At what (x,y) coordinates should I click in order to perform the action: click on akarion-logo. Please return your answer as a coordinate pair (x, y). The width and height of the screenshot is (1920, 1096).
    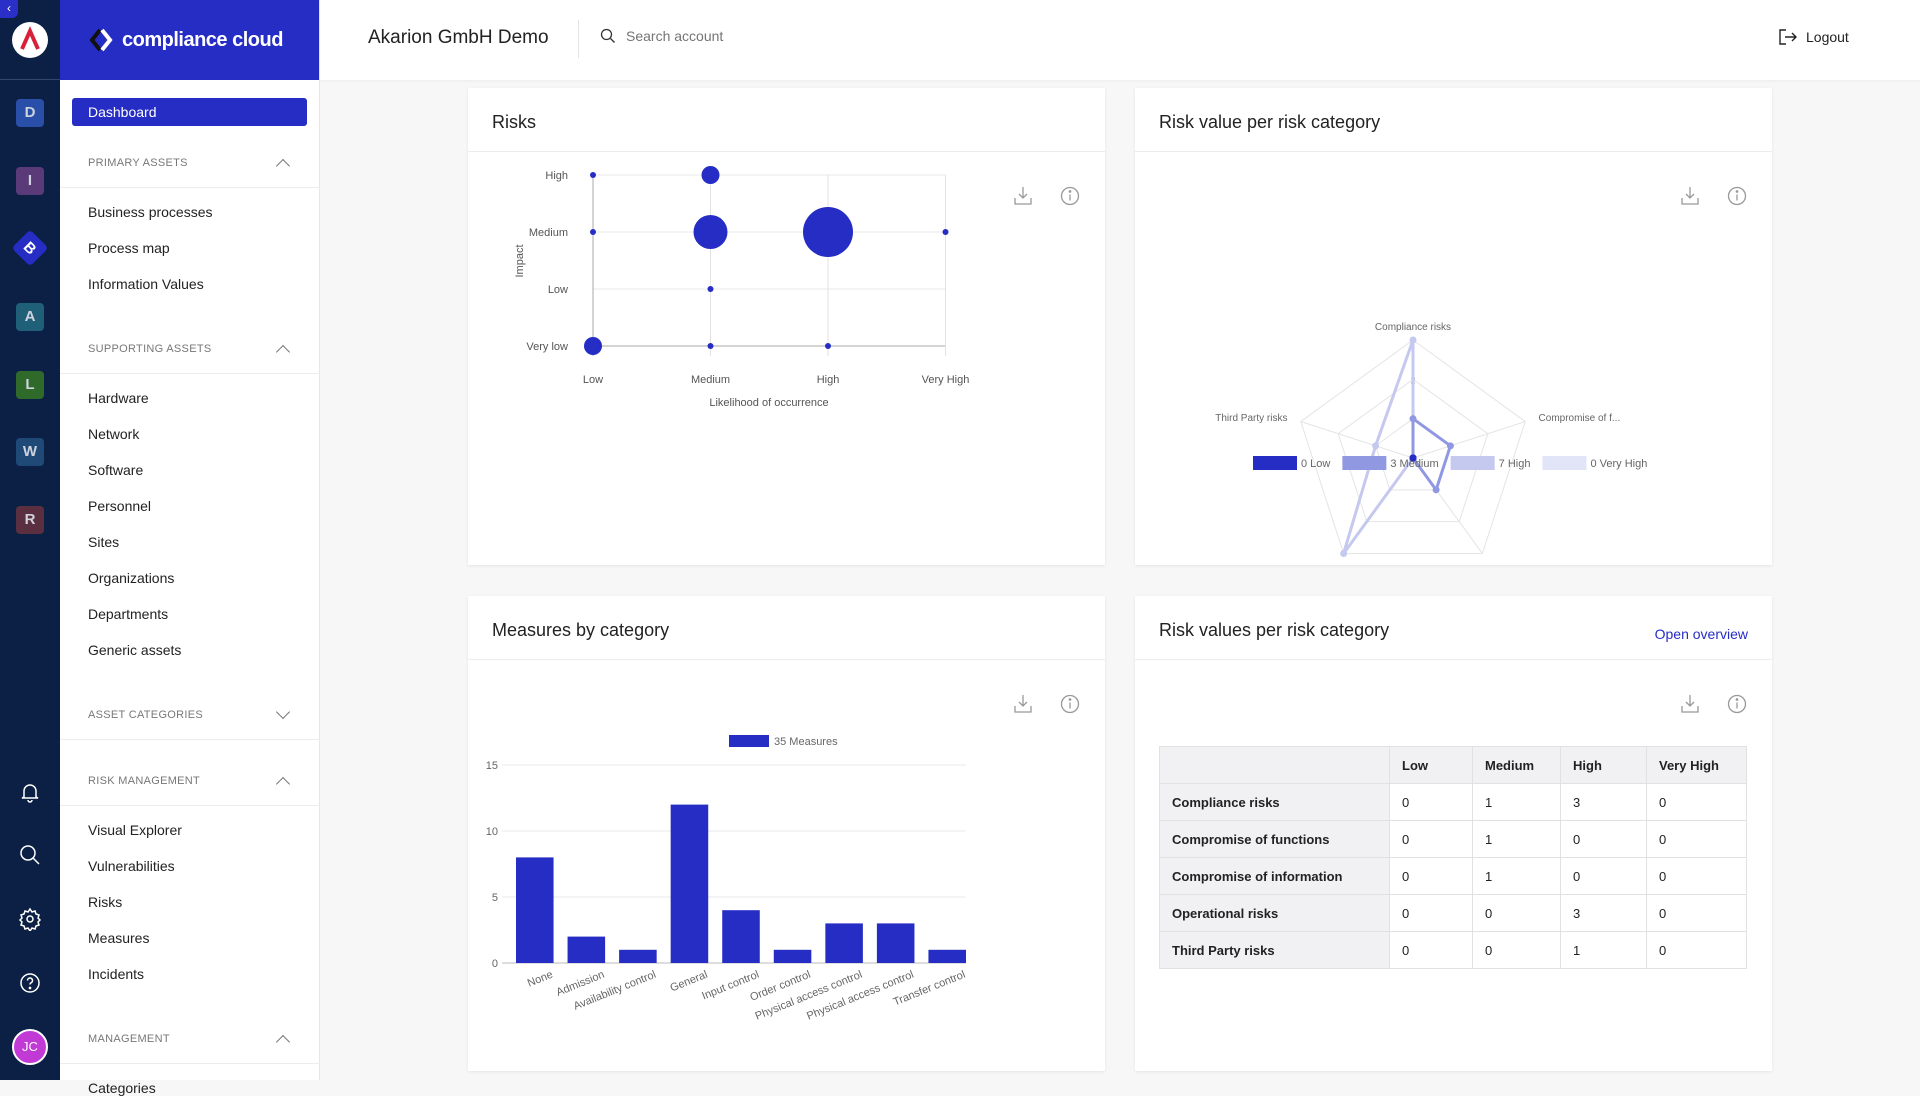
    Looking at the image, I should click on (30, 40).